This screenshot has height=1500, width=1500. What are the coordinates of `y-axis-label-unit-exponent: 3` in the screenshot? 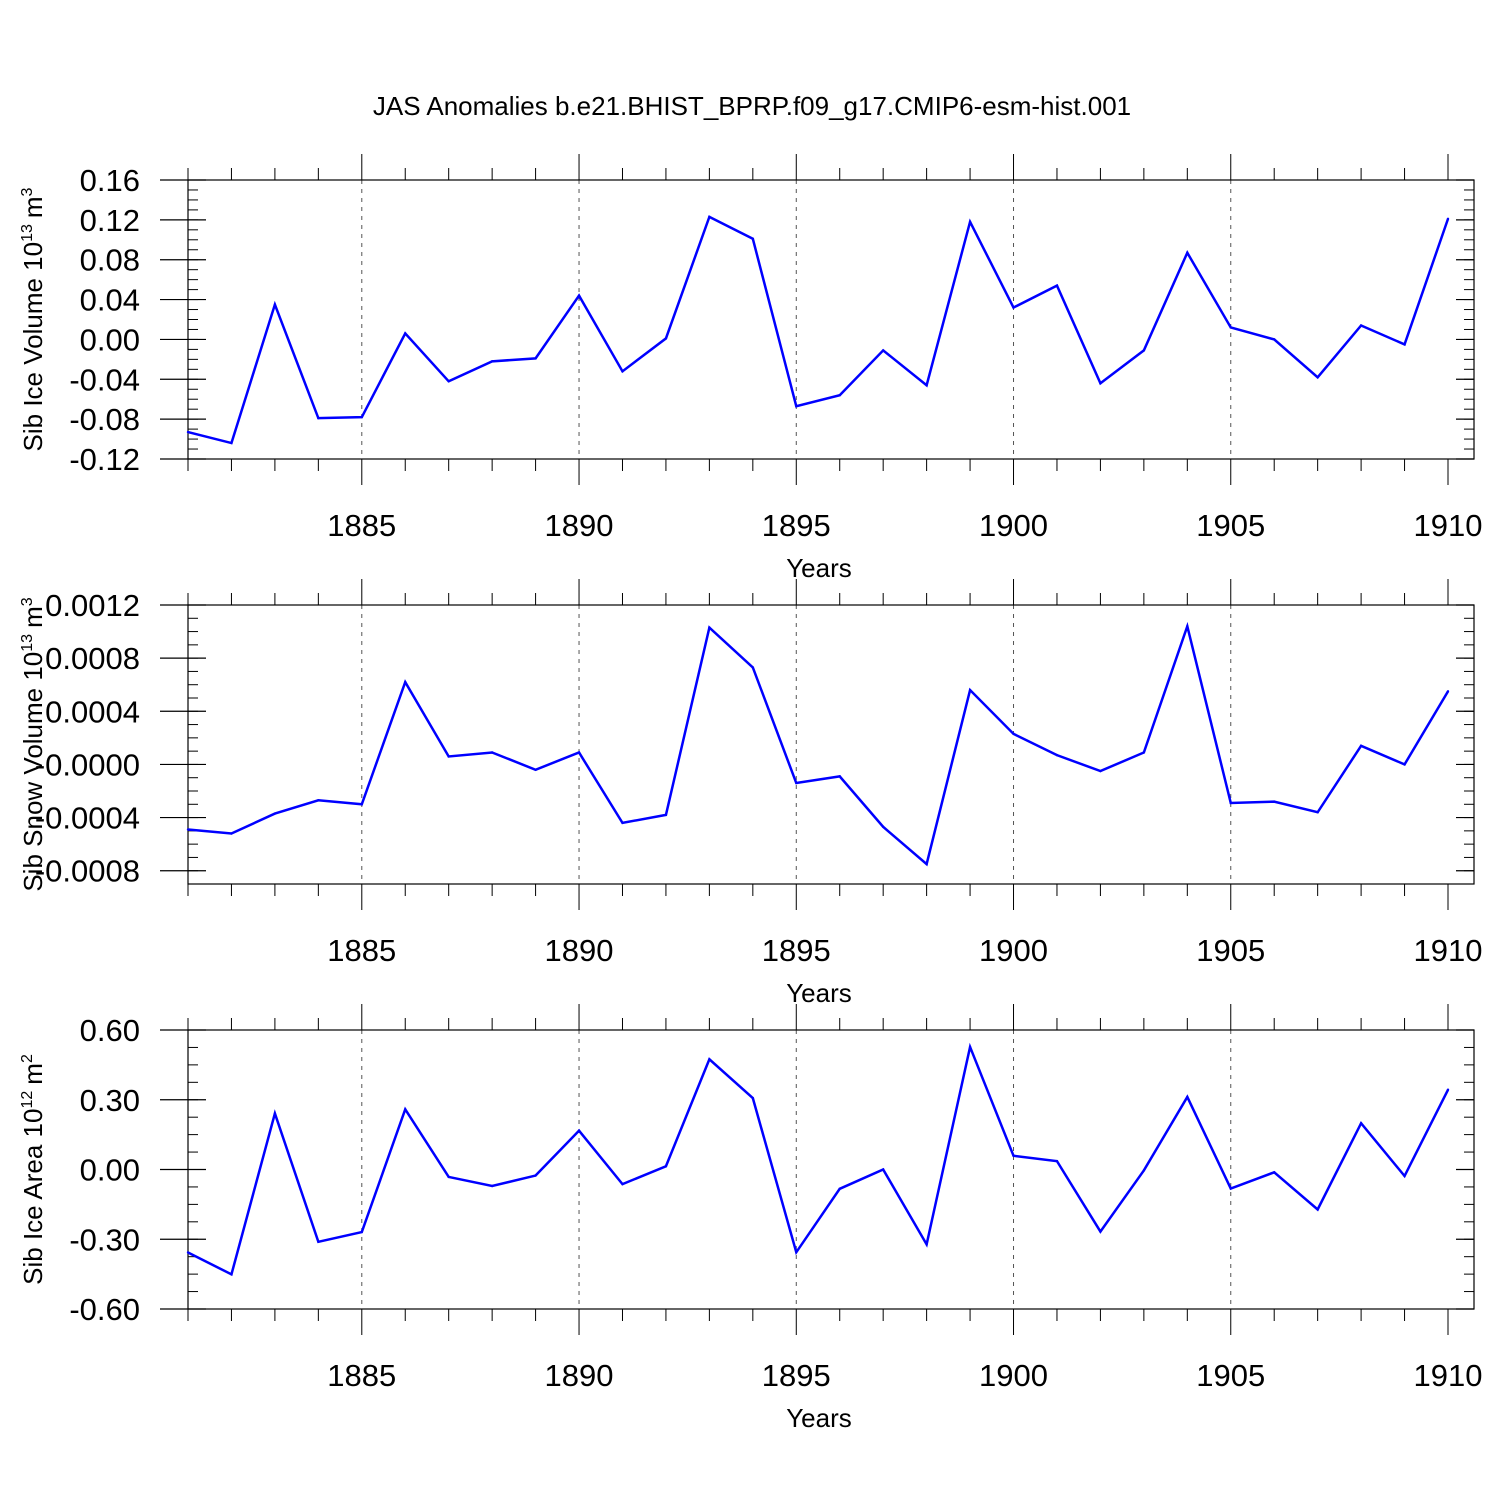 It's located at (27, 191).